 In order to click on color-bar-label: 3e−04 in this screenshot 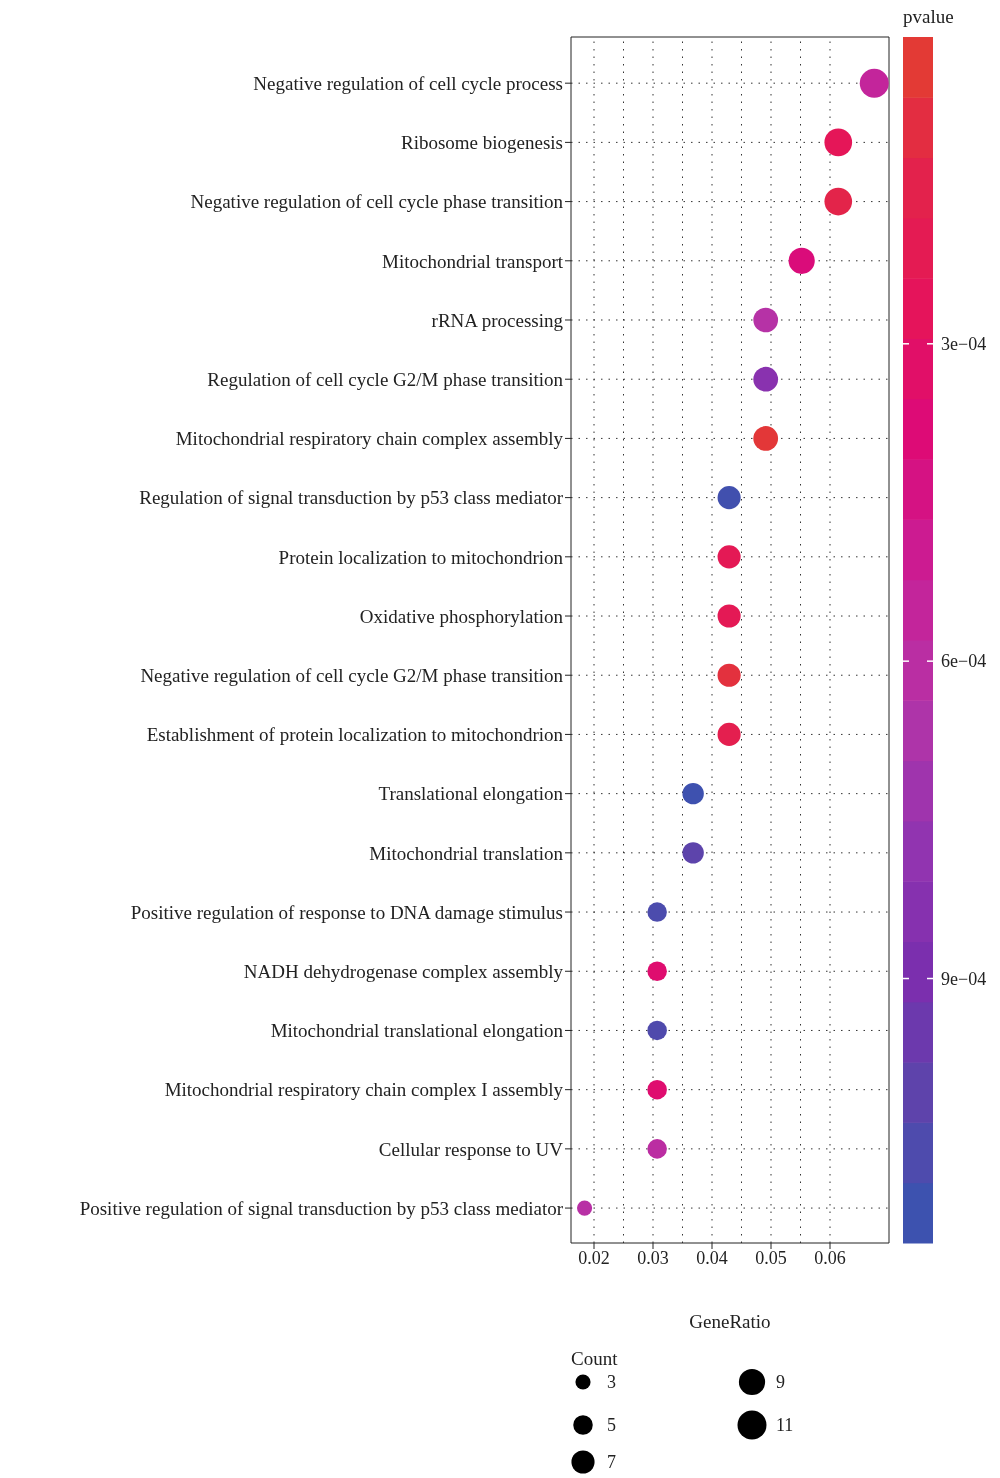, I will do `click(964, 343)`.